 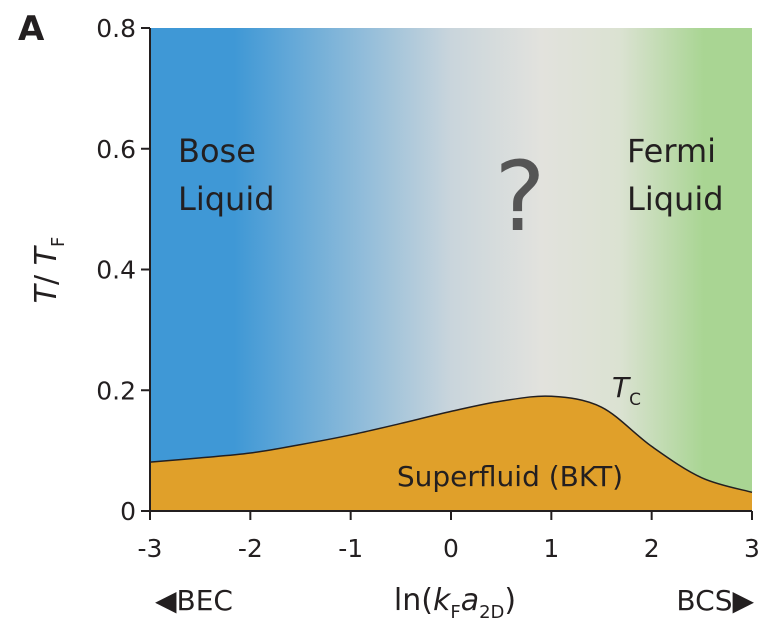 I want to click on end-label: ◀BEC, so click(x=194, y=600).